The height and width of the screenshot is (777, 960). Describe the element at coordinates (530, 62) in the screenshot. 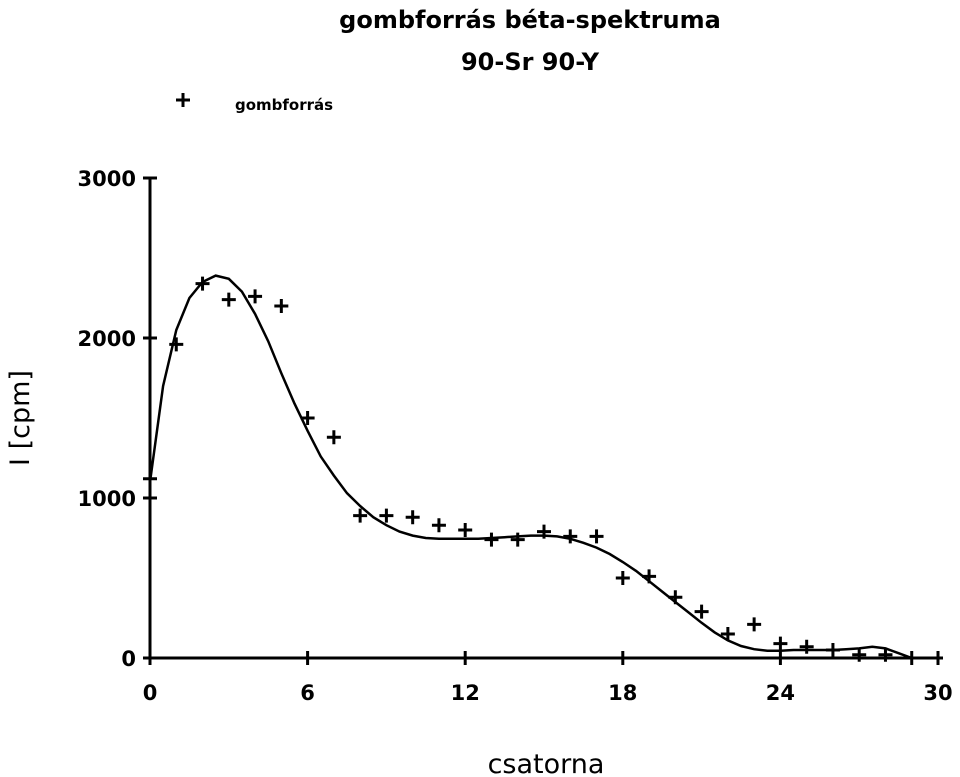

I see `chart-subtitle: 90-Sr 90-Y` at that location.